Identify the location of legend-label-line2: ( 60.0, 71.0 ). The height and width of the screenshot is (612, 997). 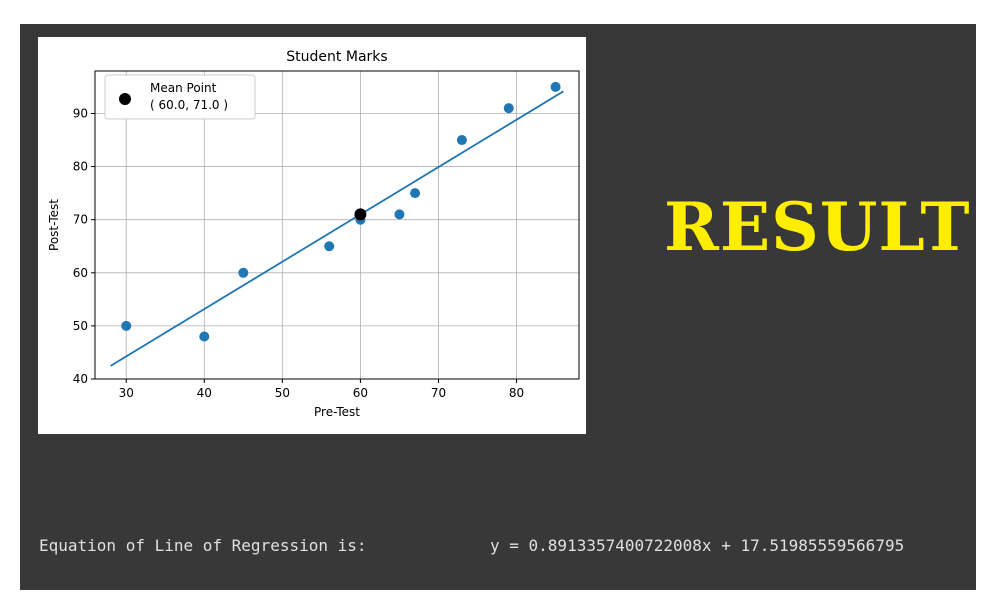
(189, 105).